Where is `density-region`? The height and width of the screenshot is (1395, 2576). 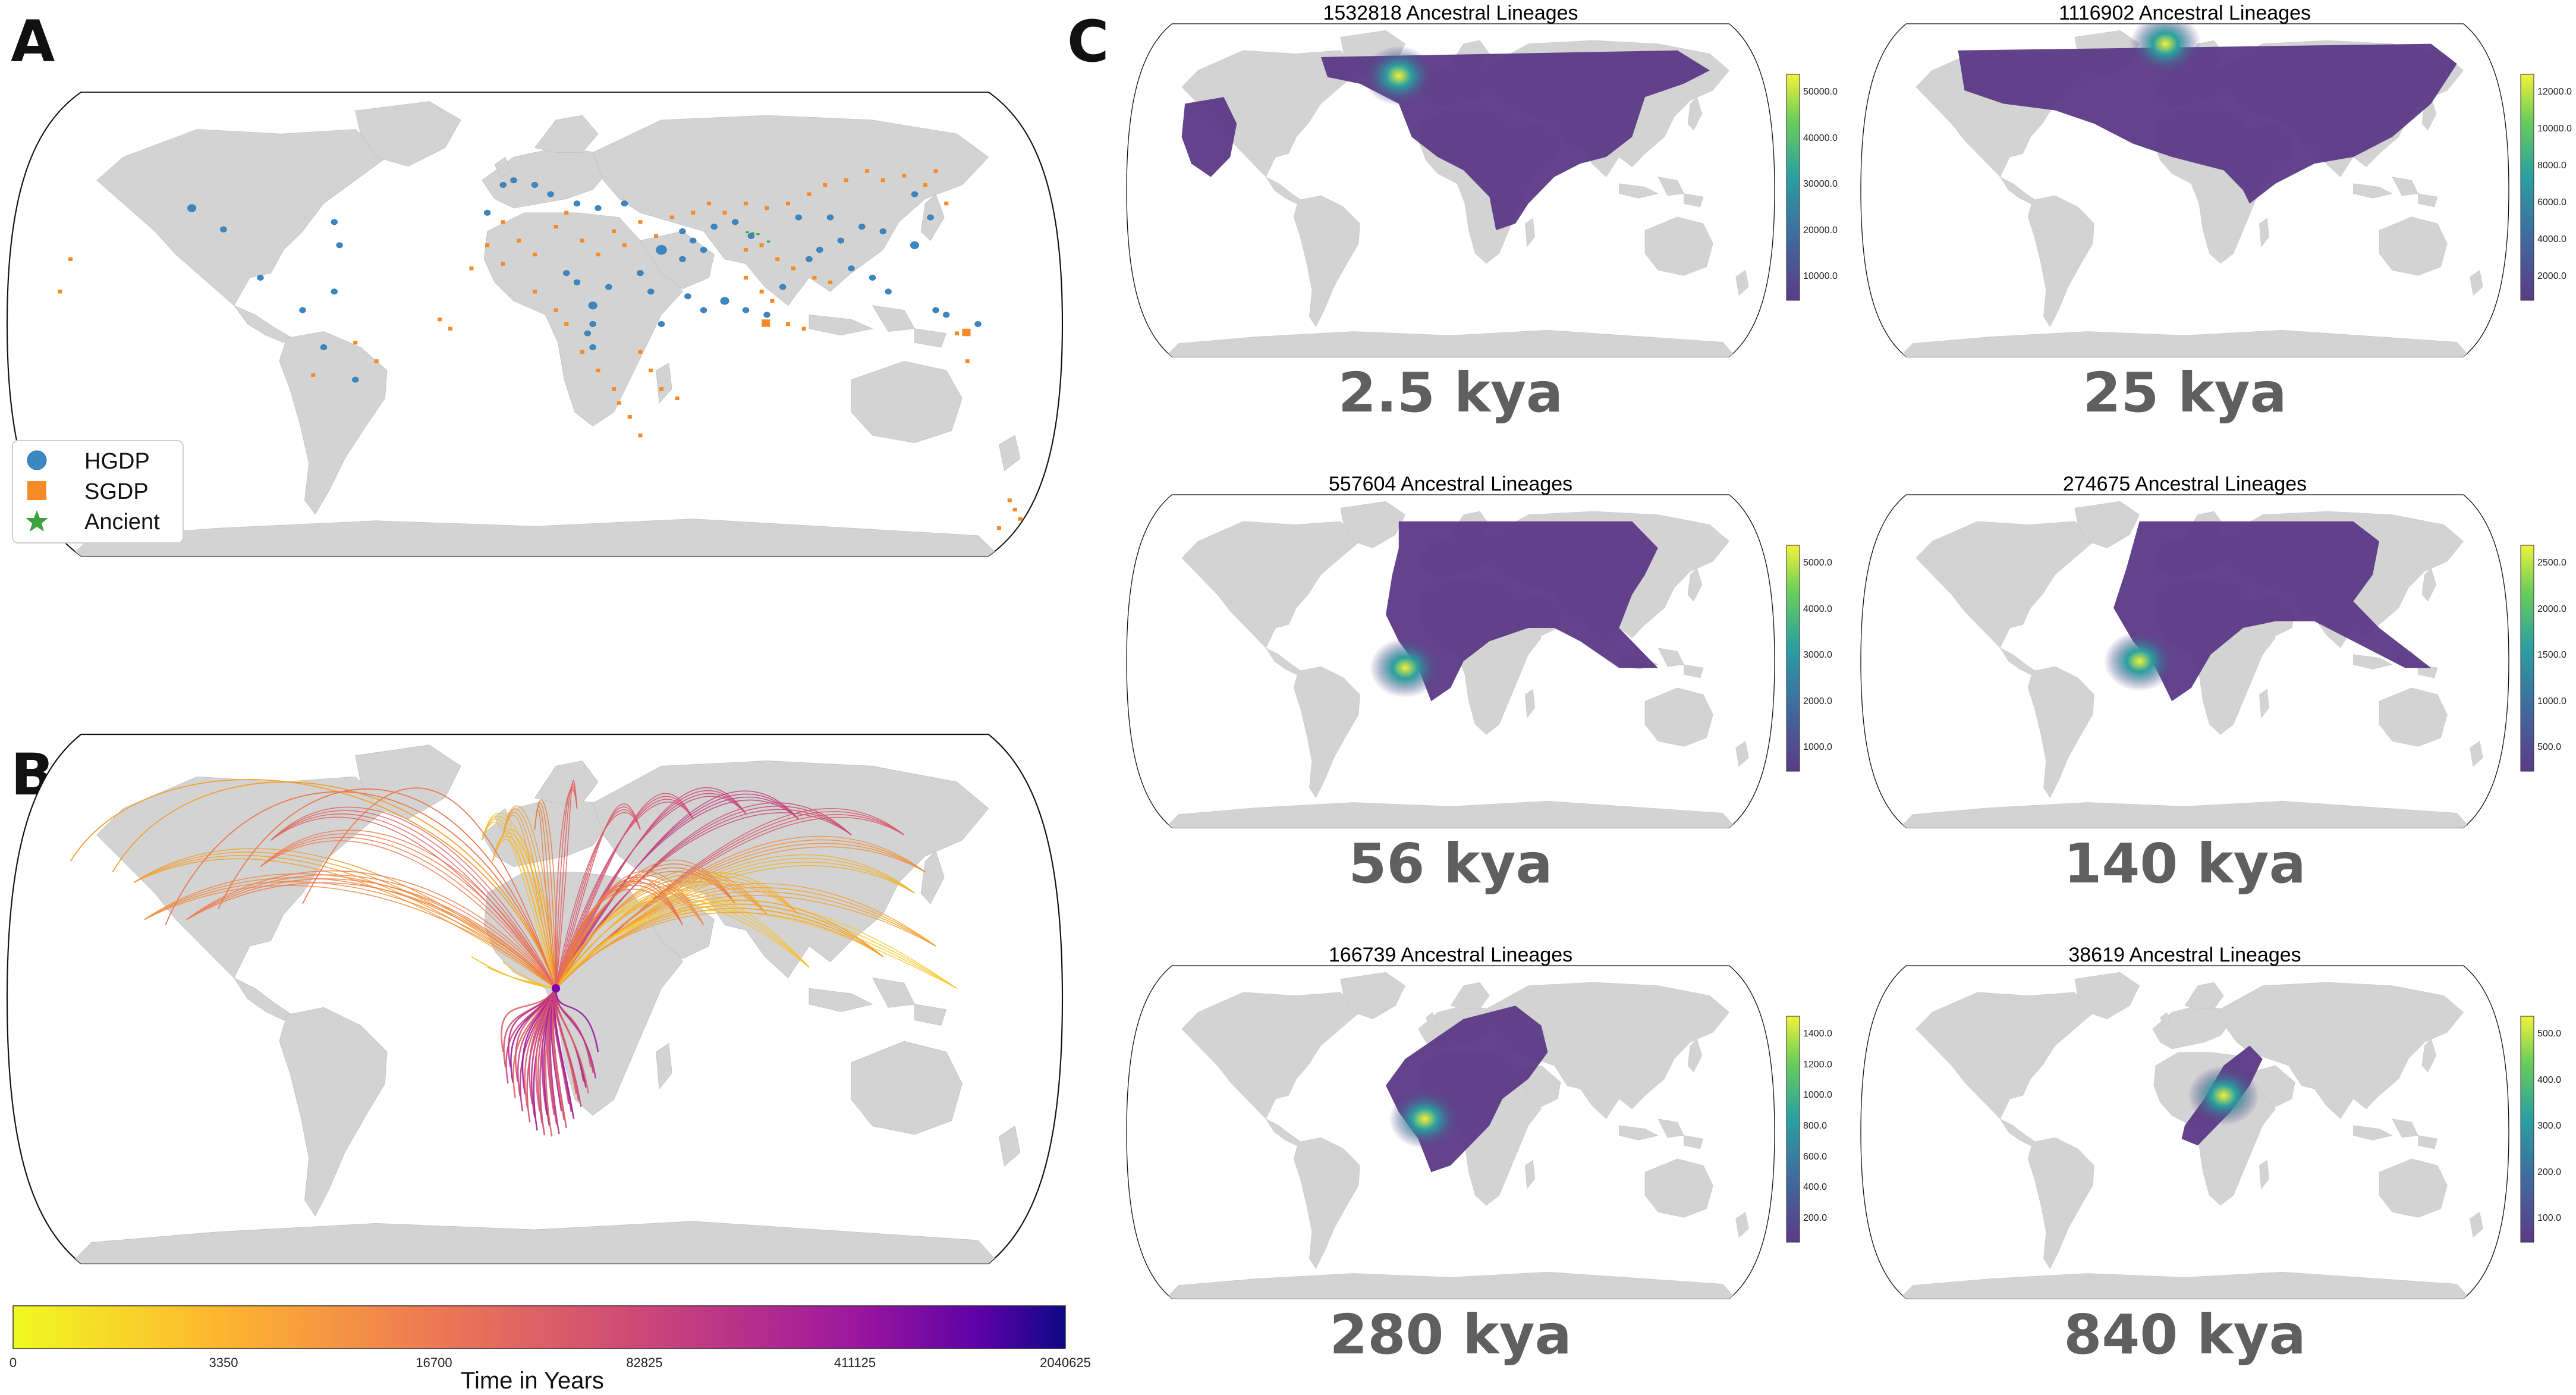
density-region is located at coordinates (2272, 611).